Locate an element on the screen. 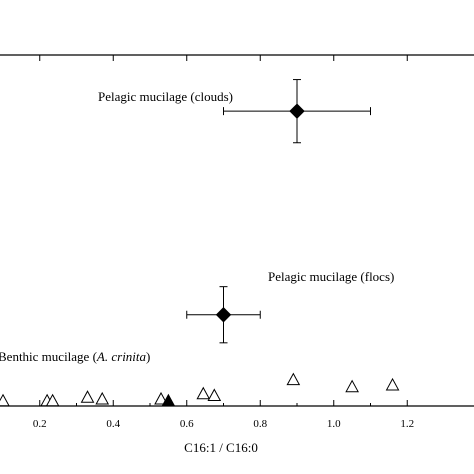  annotation-benthic: Benthic mucilage (A. crinita) is located at coordinates (75, 356).